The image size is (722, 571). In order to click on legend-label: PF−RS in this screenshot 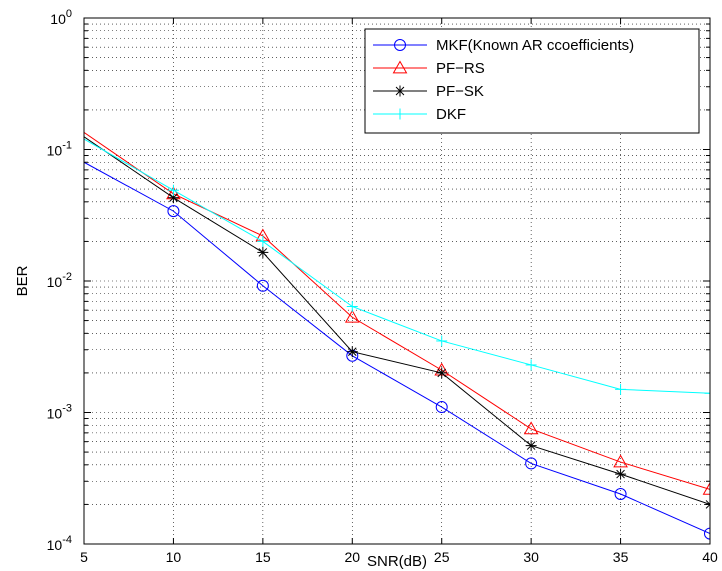, I will do `click(460, 68)`.